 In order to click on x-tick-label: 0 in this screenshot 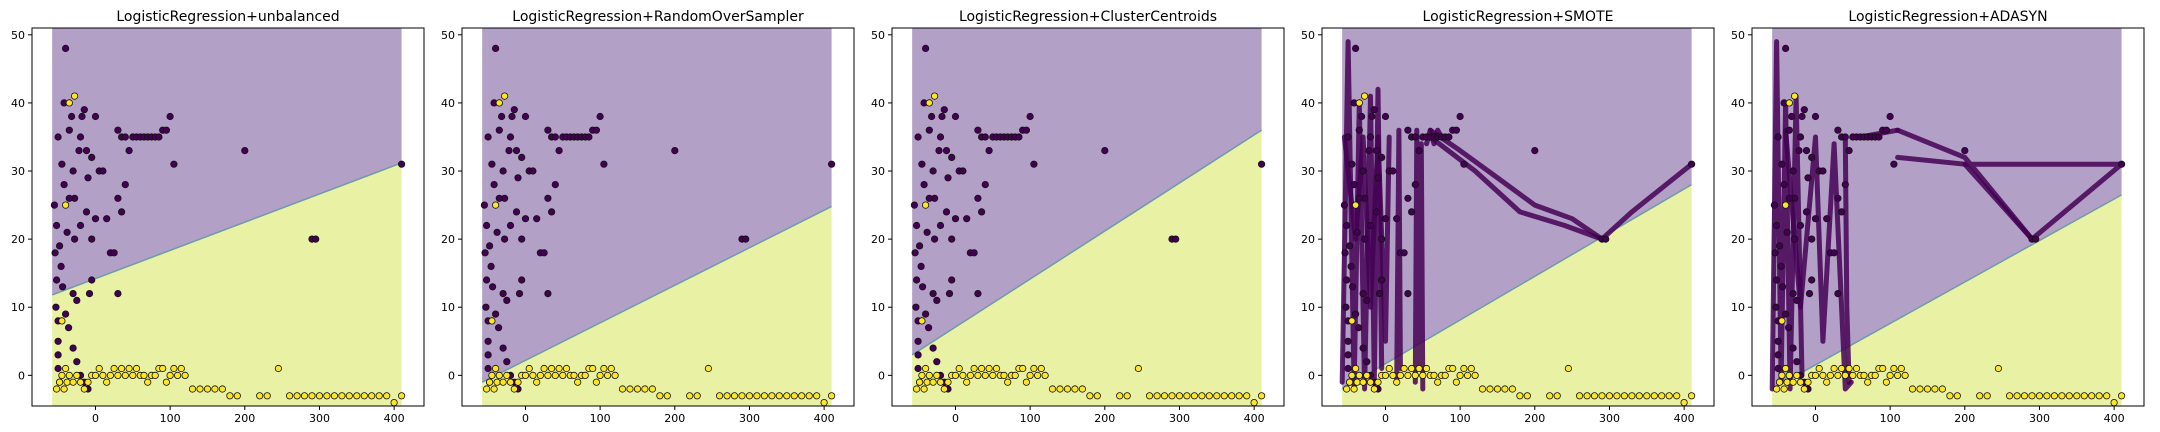, I will do `click(525, 418)`.